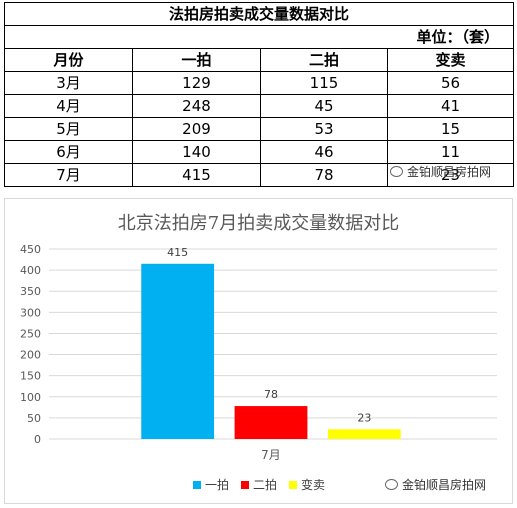  What do you see at coordinates (450, 129) in the screenshot?
I see `cell-sale: 15` at bounding box center [450, 129].